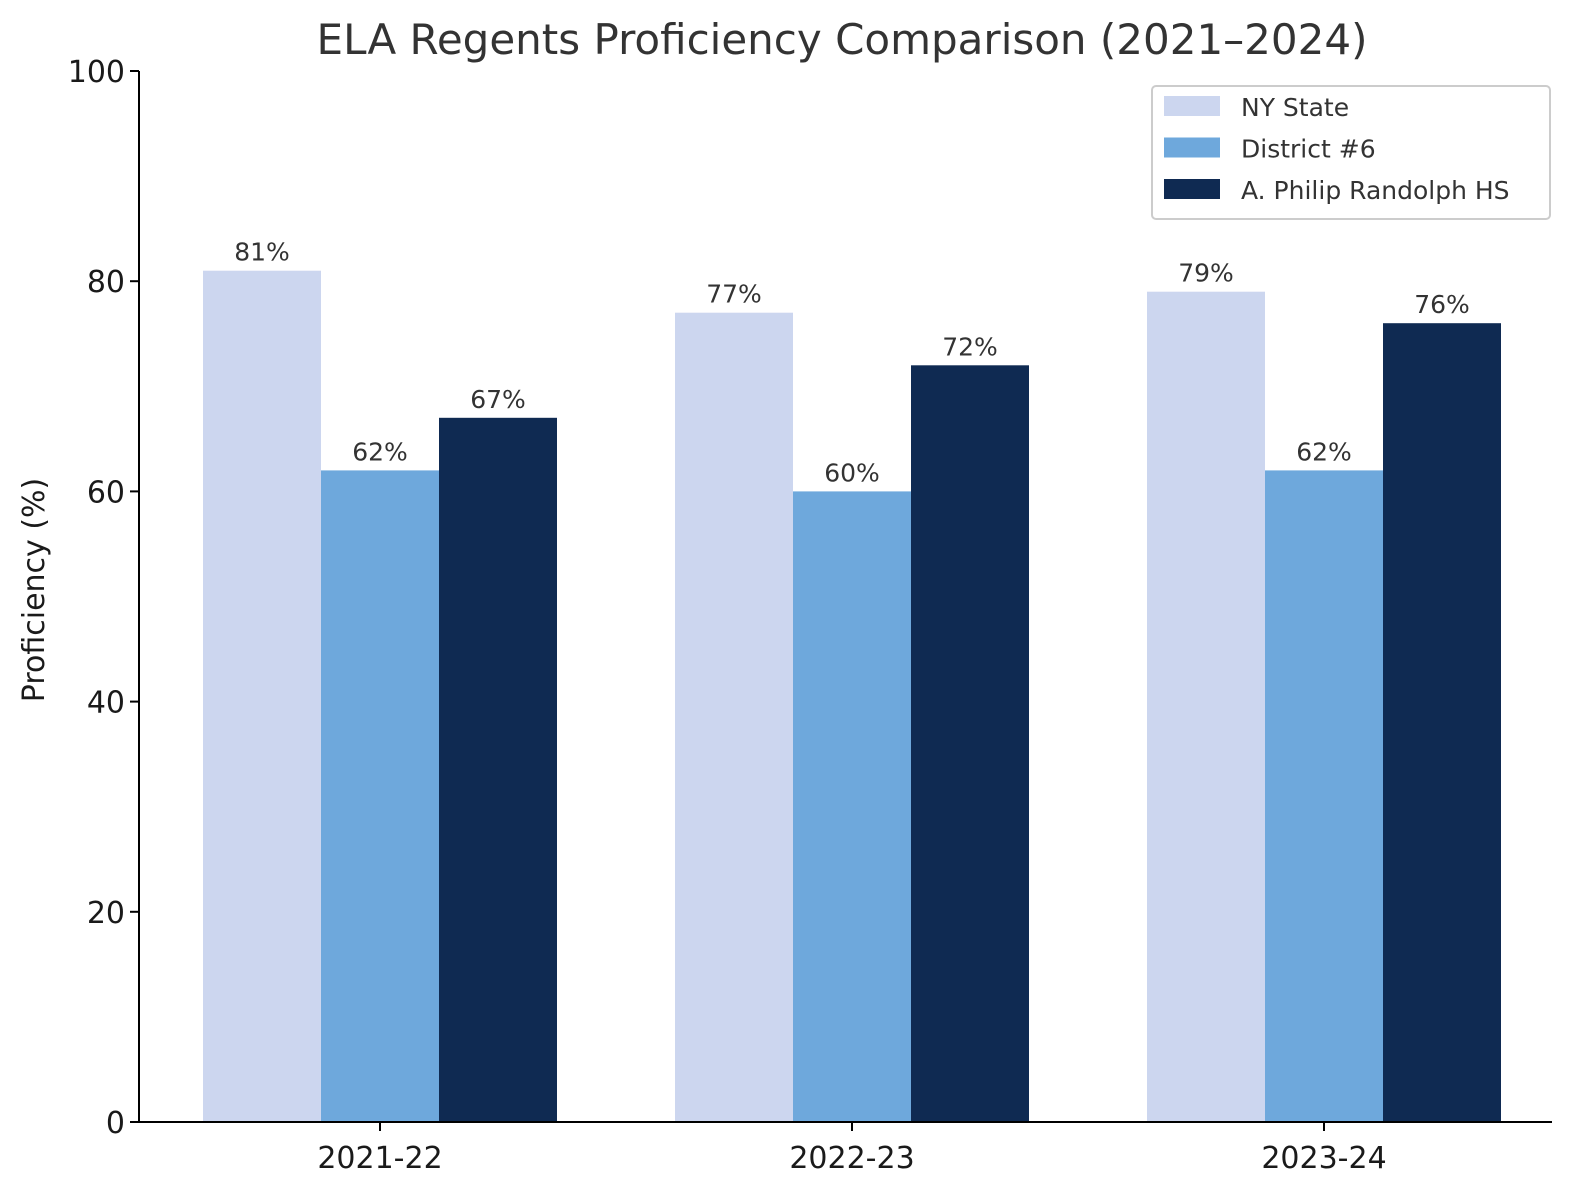 This screenshot has height=1184, width=1580. Describe the element at coordinates (379, 1158) in the screenshot. I see `x-tick-label: 2021-22` at that location.